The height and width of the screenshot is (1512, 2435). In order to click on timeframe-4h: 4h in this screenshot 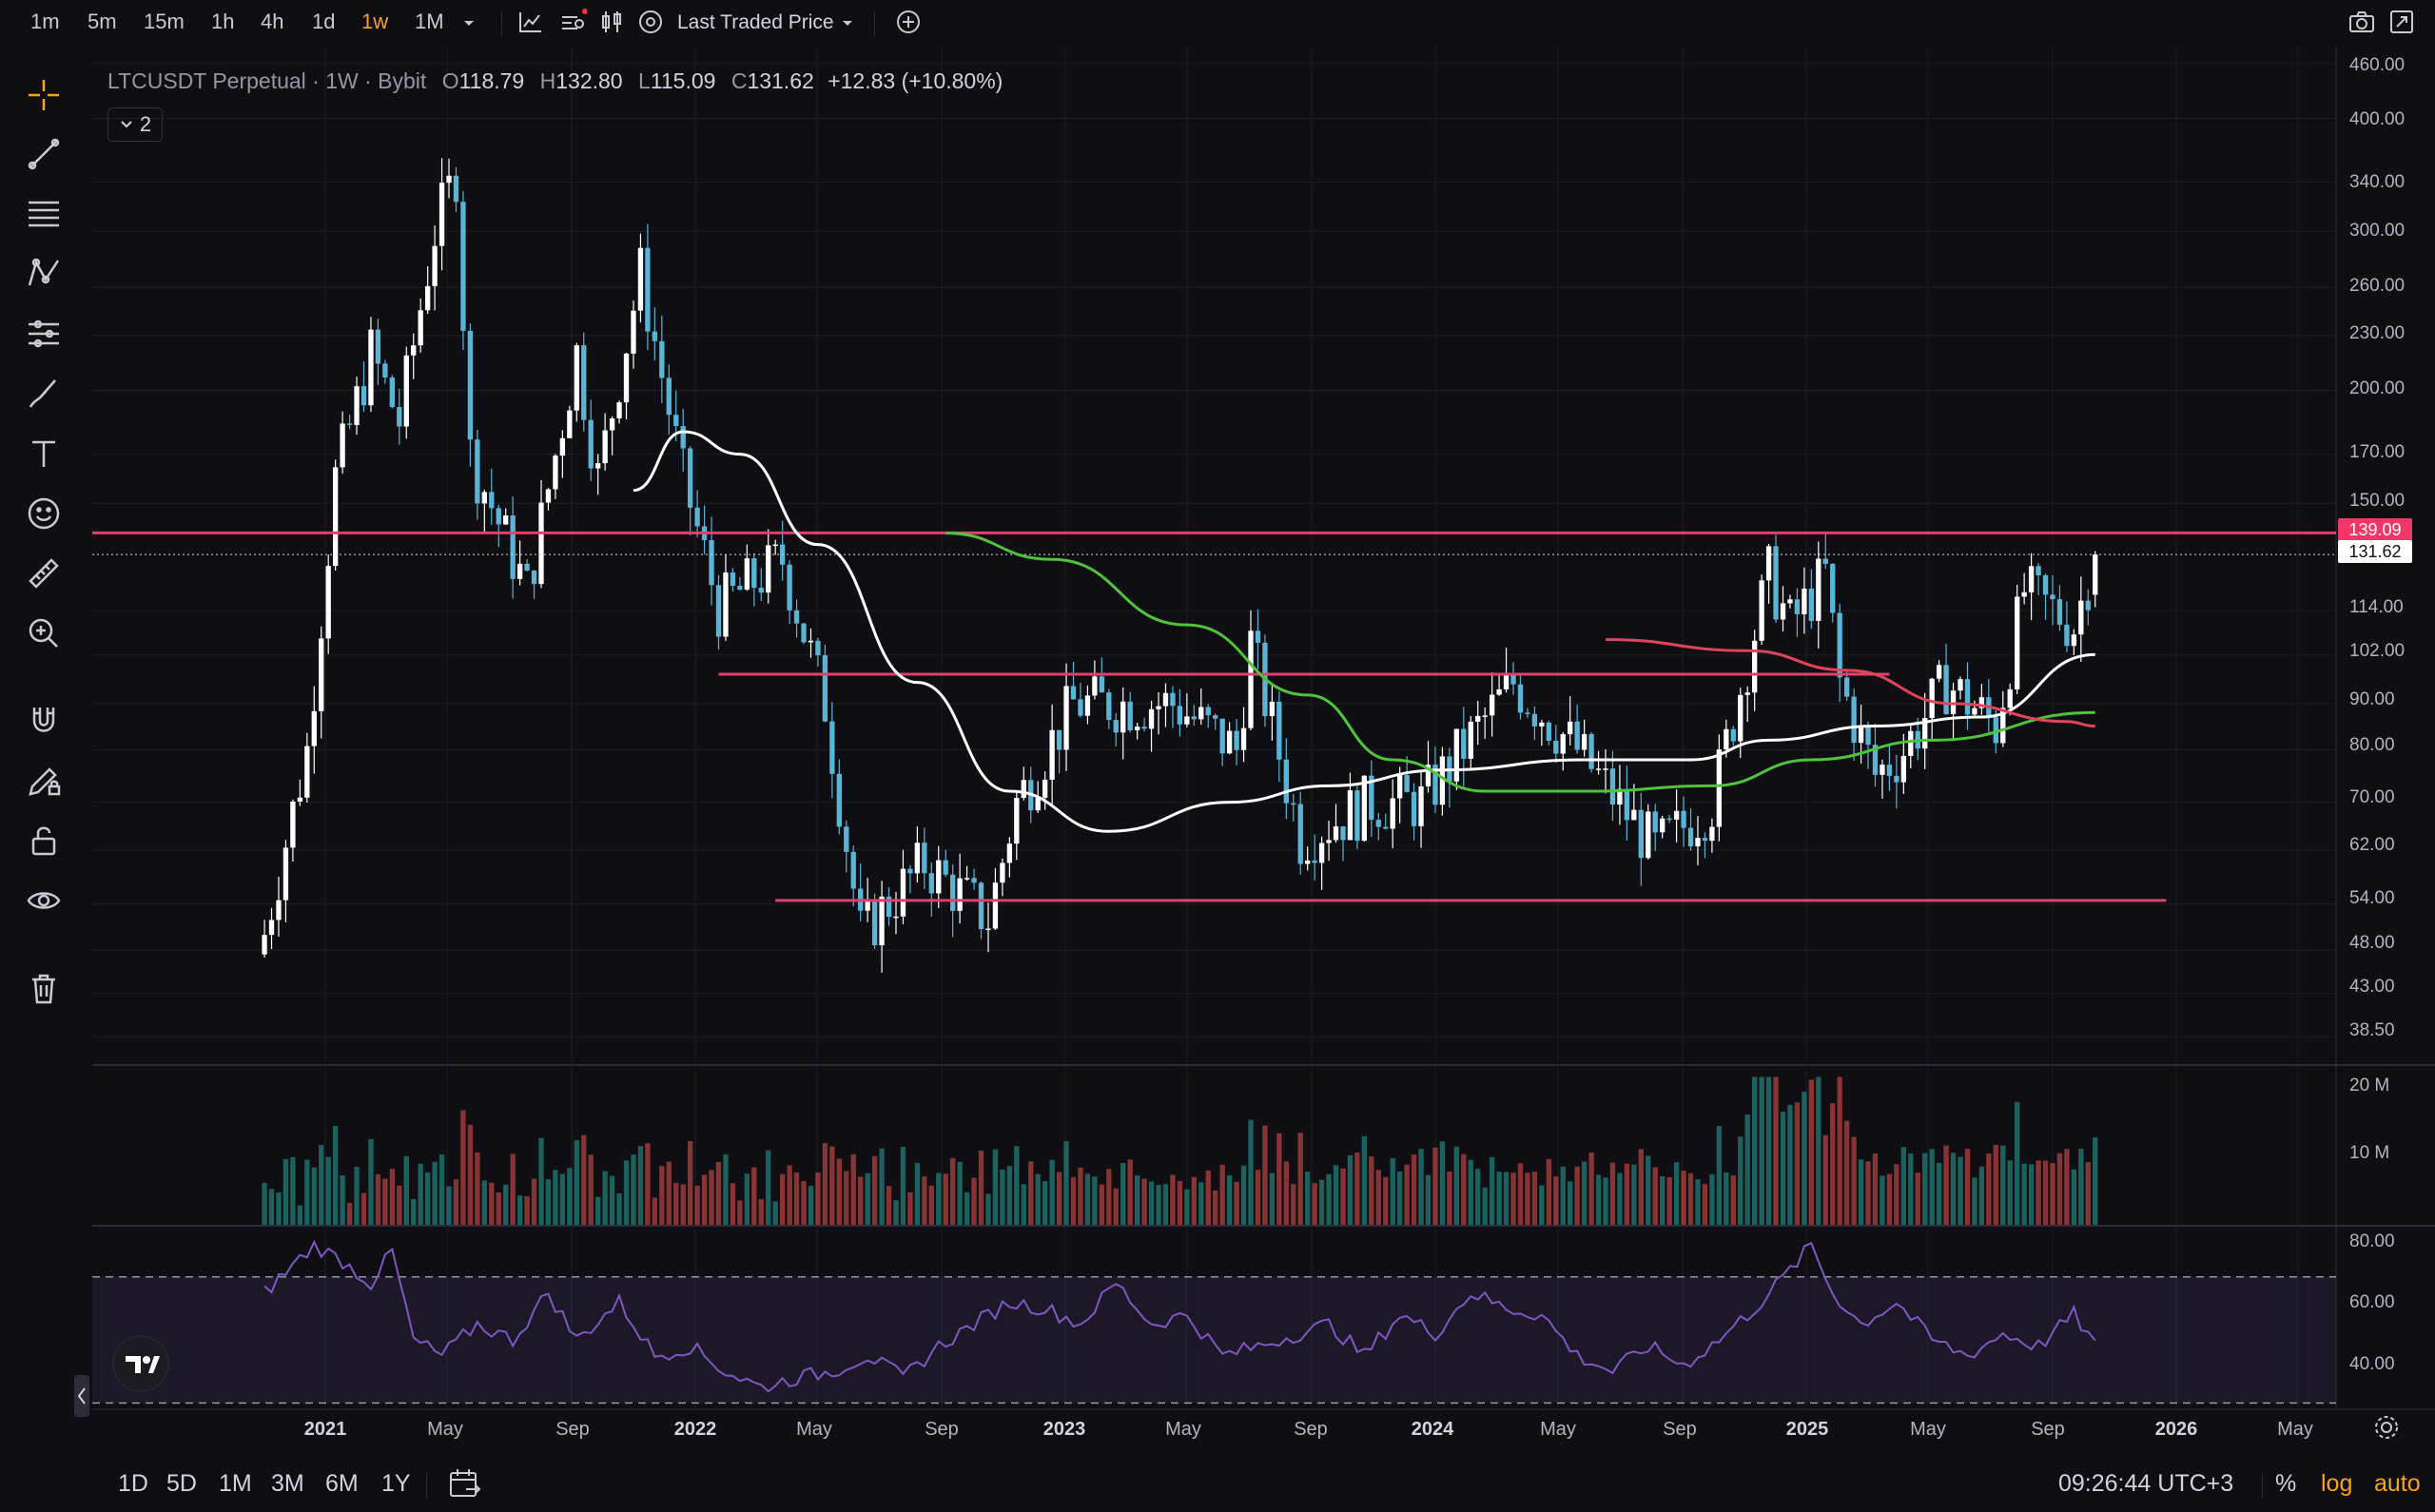, I will do `click(272, 21)`.